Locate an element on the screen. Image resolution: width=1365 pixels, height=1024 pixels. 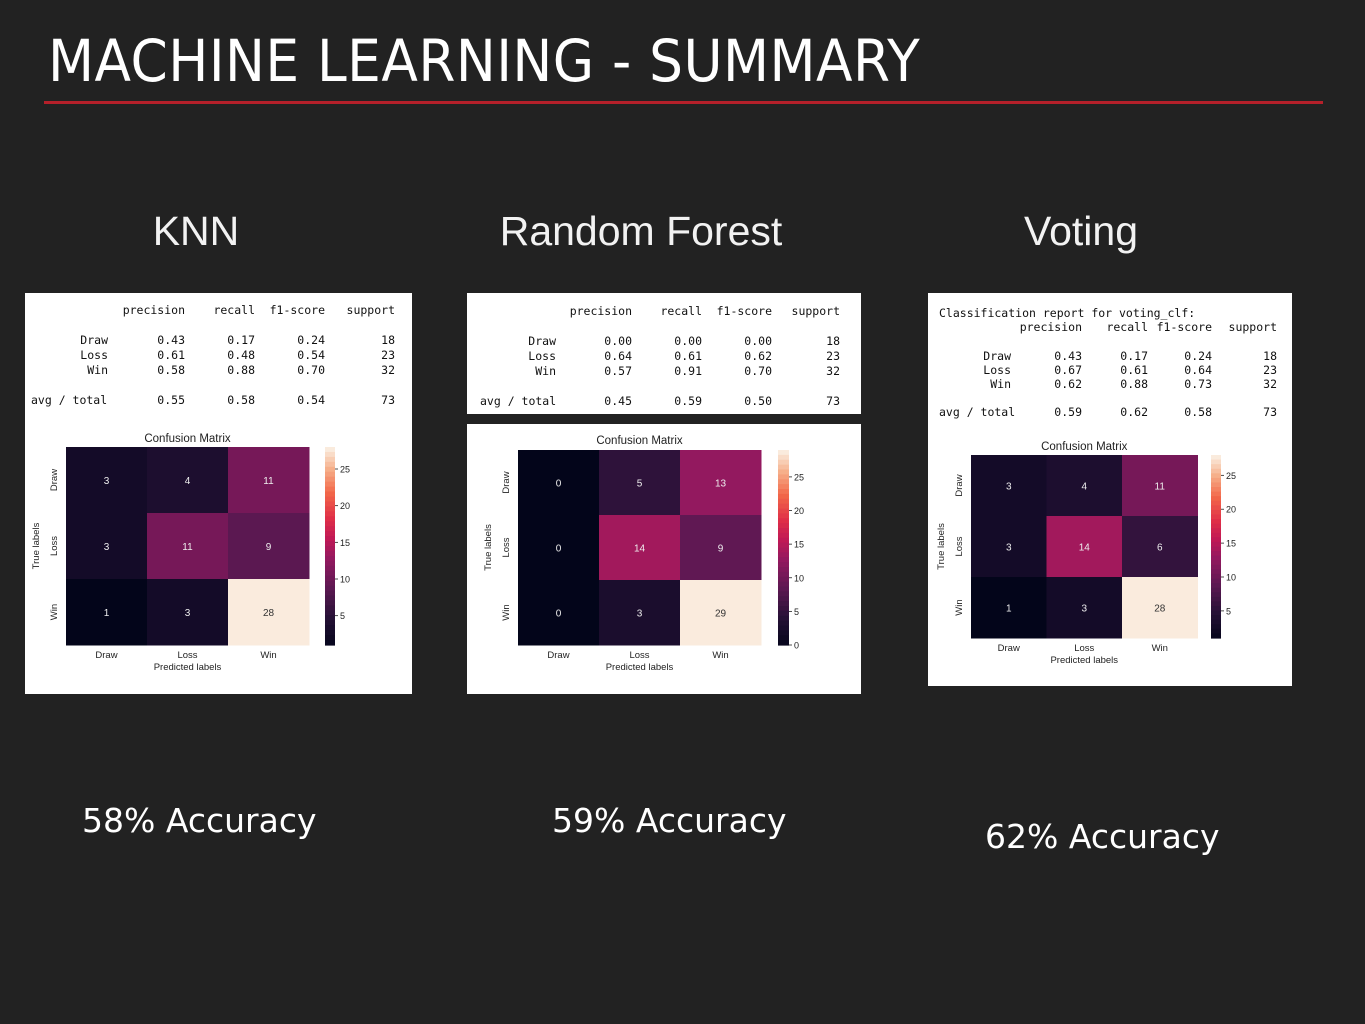
colorbar-tick-label: 5 is located at coordinates (1228, 611).